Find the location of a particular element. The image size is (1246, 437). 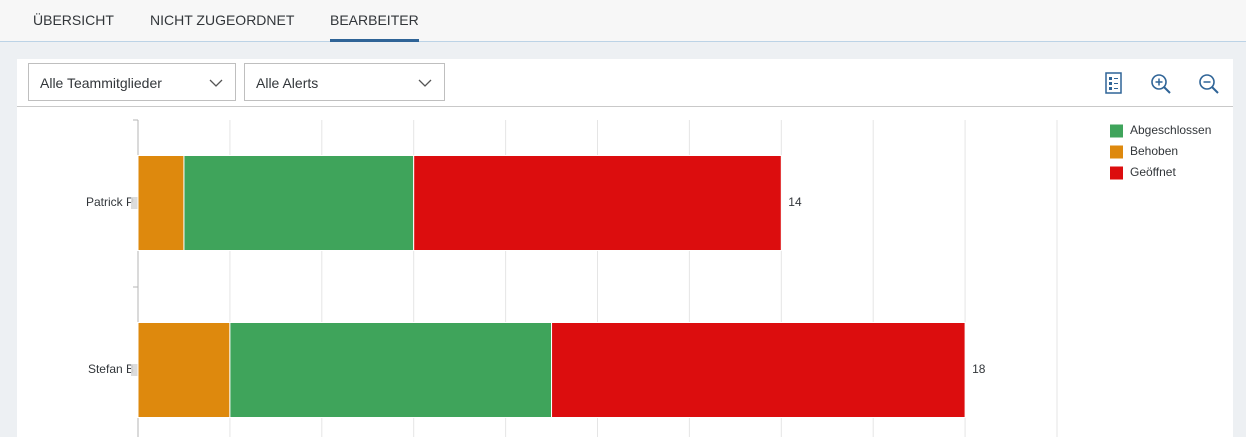

dropdown-text: Alle Alerts is located at coordinates (287, 83).